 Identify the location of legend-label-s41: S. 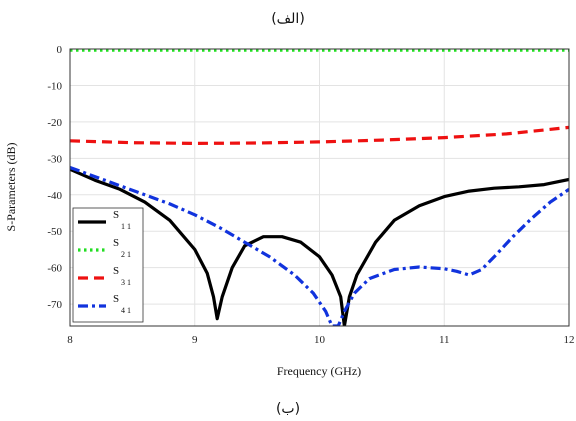
(116, 299).